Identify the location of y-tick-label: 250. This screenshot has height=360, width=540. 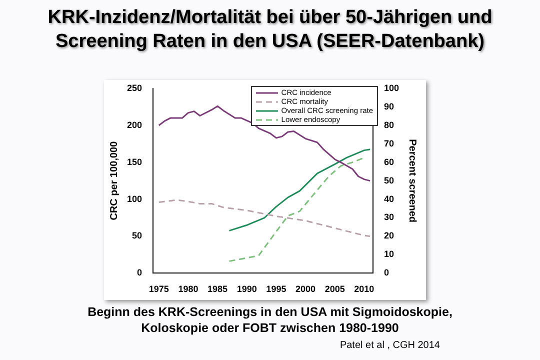
(134, 87).